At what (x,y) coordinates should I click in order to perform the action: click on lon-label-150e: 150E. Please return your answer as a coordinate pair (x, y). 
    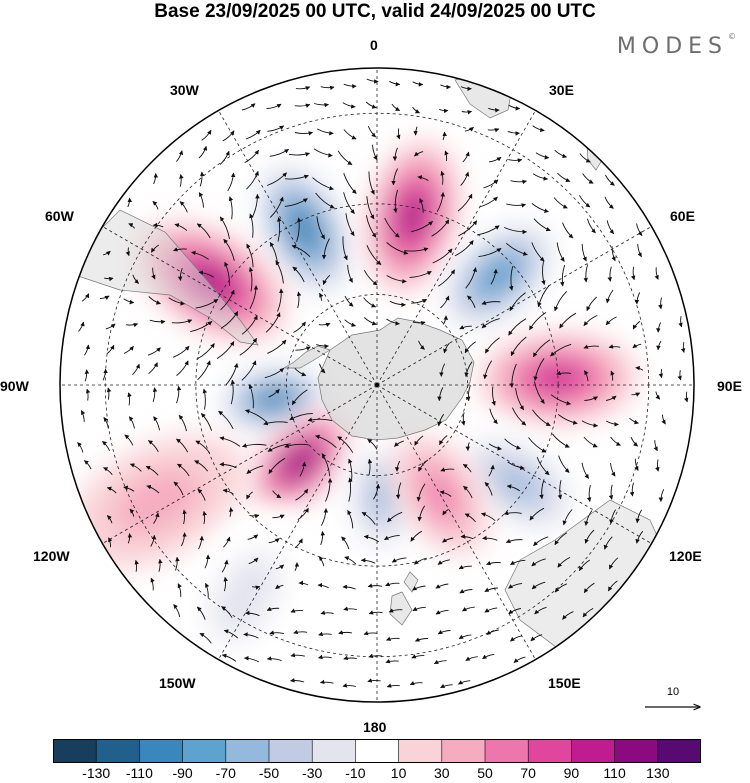
    Looking at the image, I should click on (564, 683).